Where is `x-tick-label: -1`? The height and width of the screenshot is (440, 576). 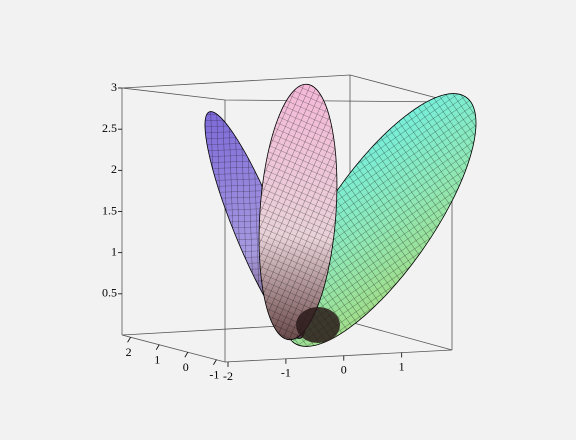
x-tick-label: -1 is located at coordinates (286, 373).